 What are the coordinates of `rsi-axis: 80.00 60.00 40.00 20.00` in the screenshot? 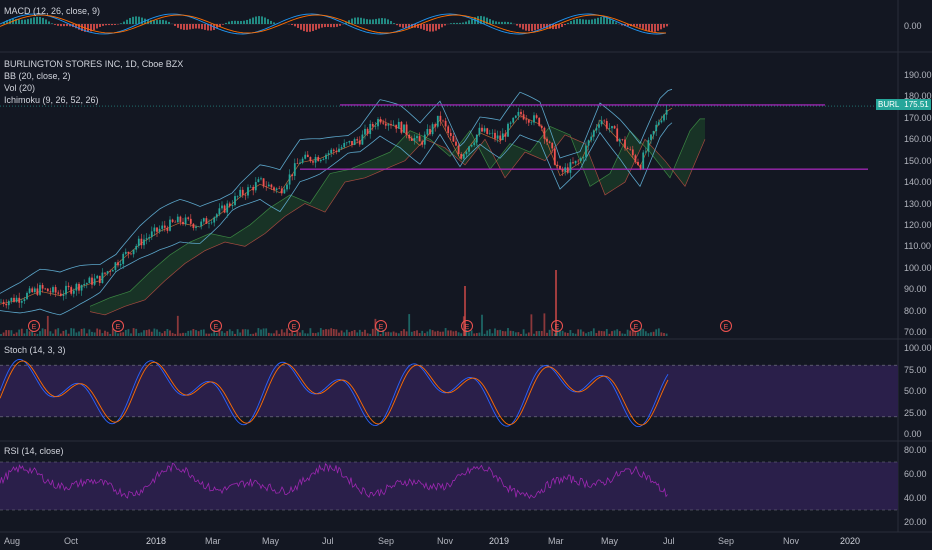 It's located at (916, 487).